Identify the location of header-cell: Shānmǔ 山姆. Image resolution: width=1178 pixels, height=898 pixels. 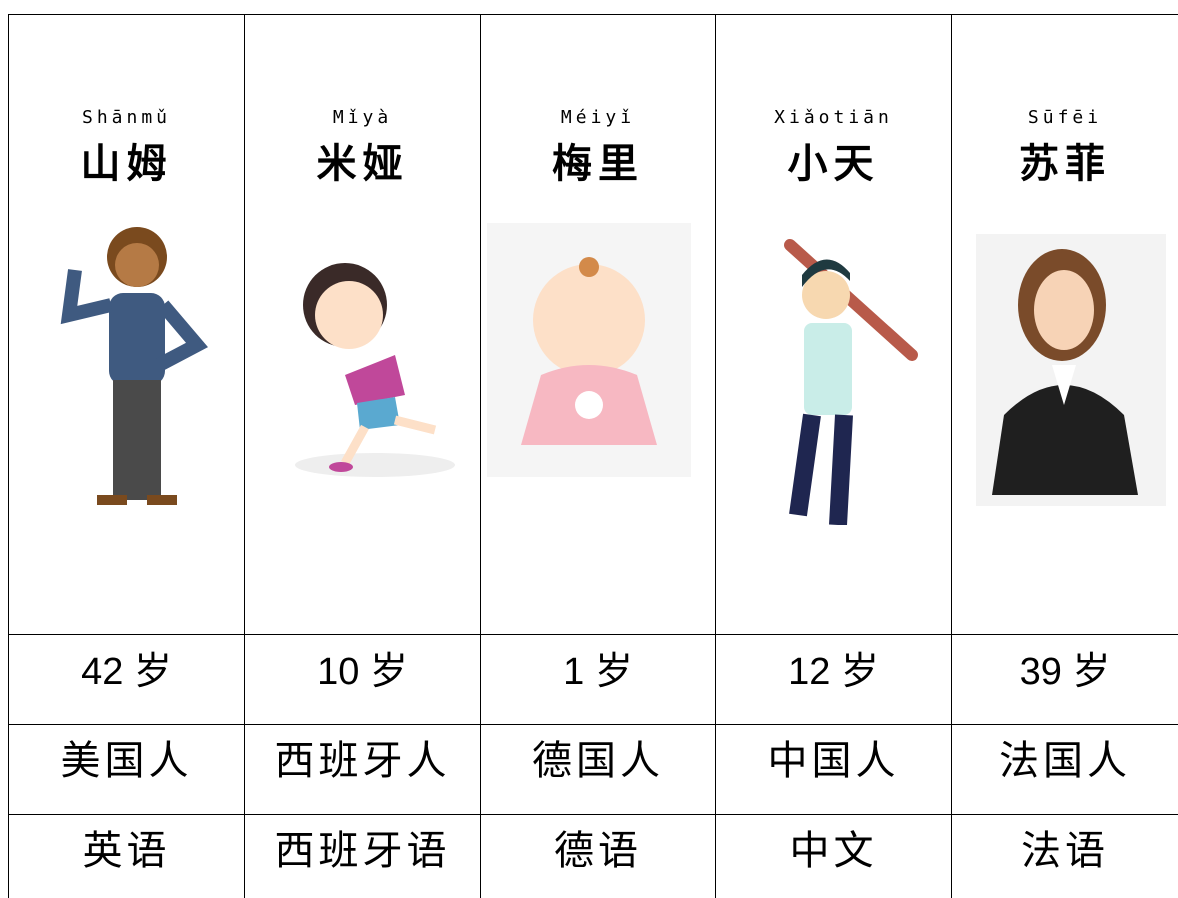
(126, 324).